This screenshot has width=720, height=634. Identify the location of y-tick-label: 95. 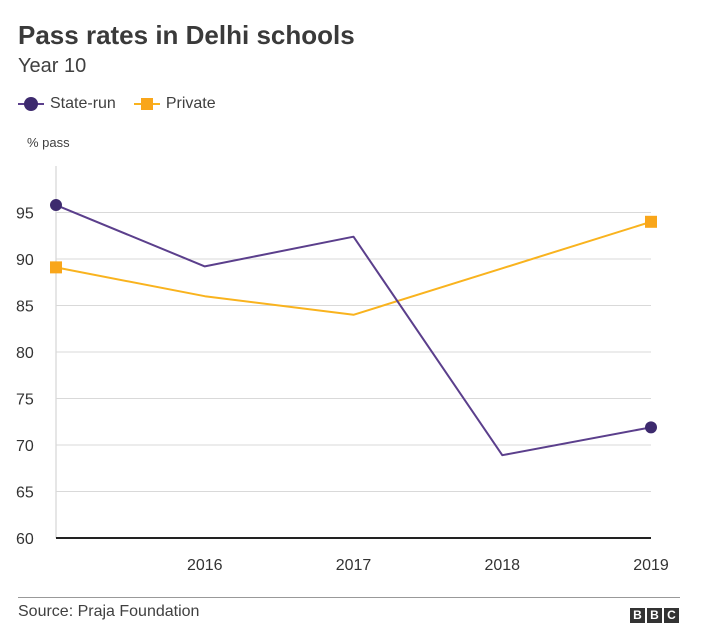
(25, 214).